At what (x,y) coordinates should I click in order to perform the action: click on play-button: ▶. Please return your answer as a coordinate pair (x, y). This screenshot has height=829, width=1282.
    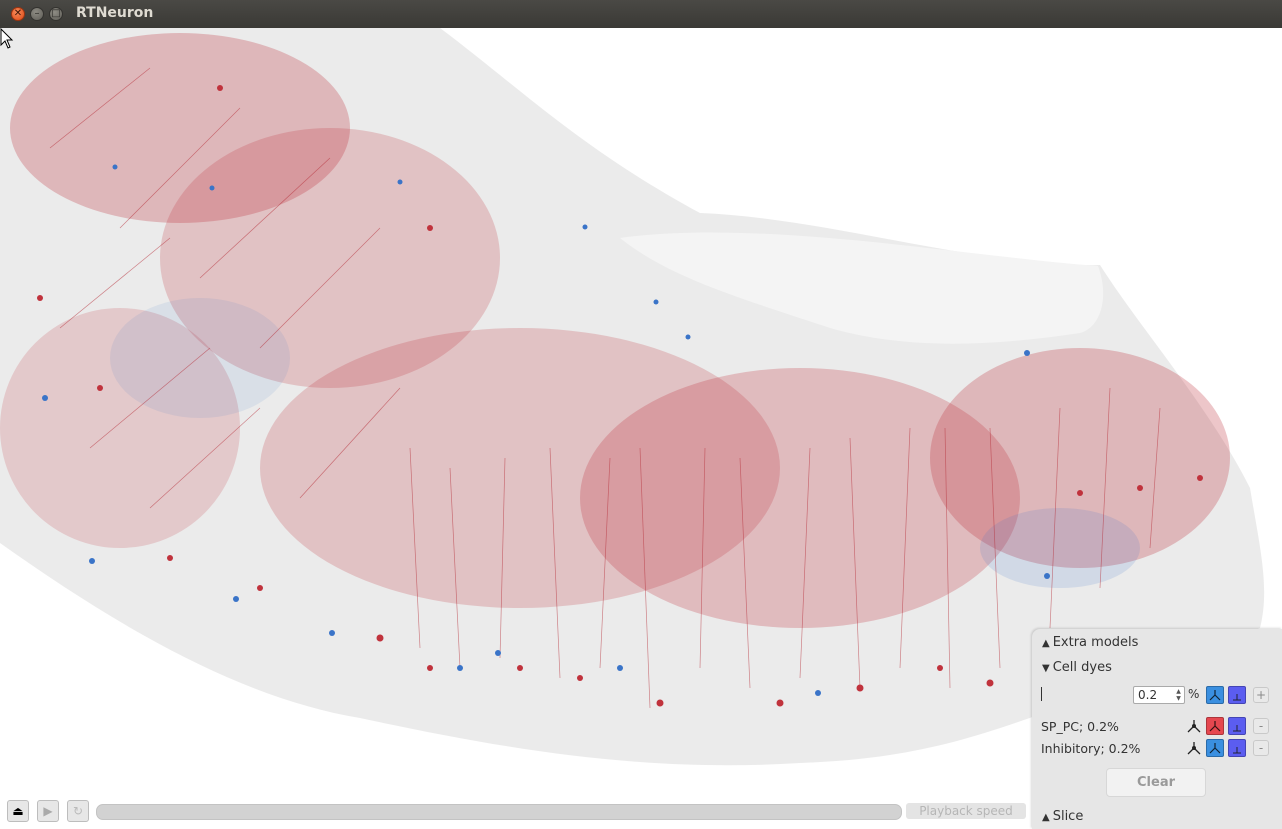
    Looking at the image, I should click on (48, 811).